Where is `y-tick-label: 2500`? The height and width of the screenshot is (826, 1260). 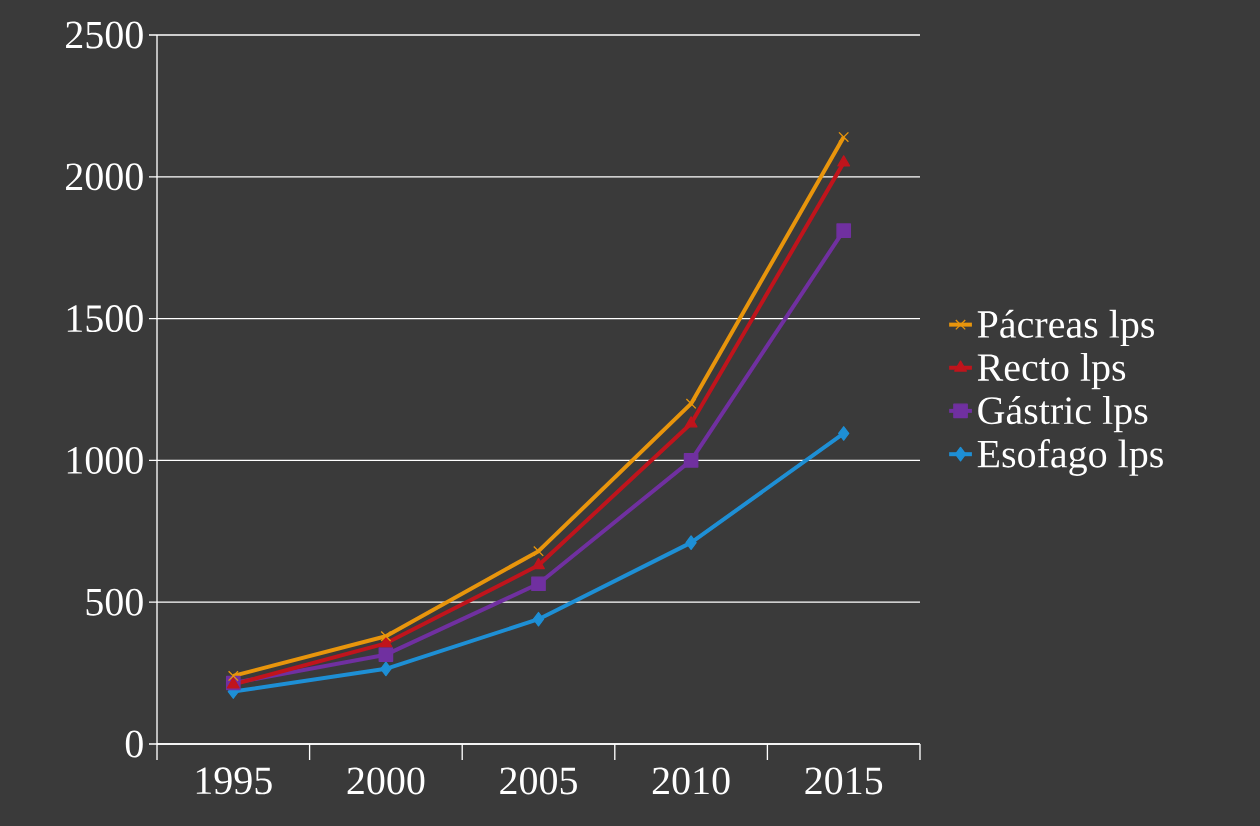 y-tick-label: 2500 is located at coordinates (104, 35).